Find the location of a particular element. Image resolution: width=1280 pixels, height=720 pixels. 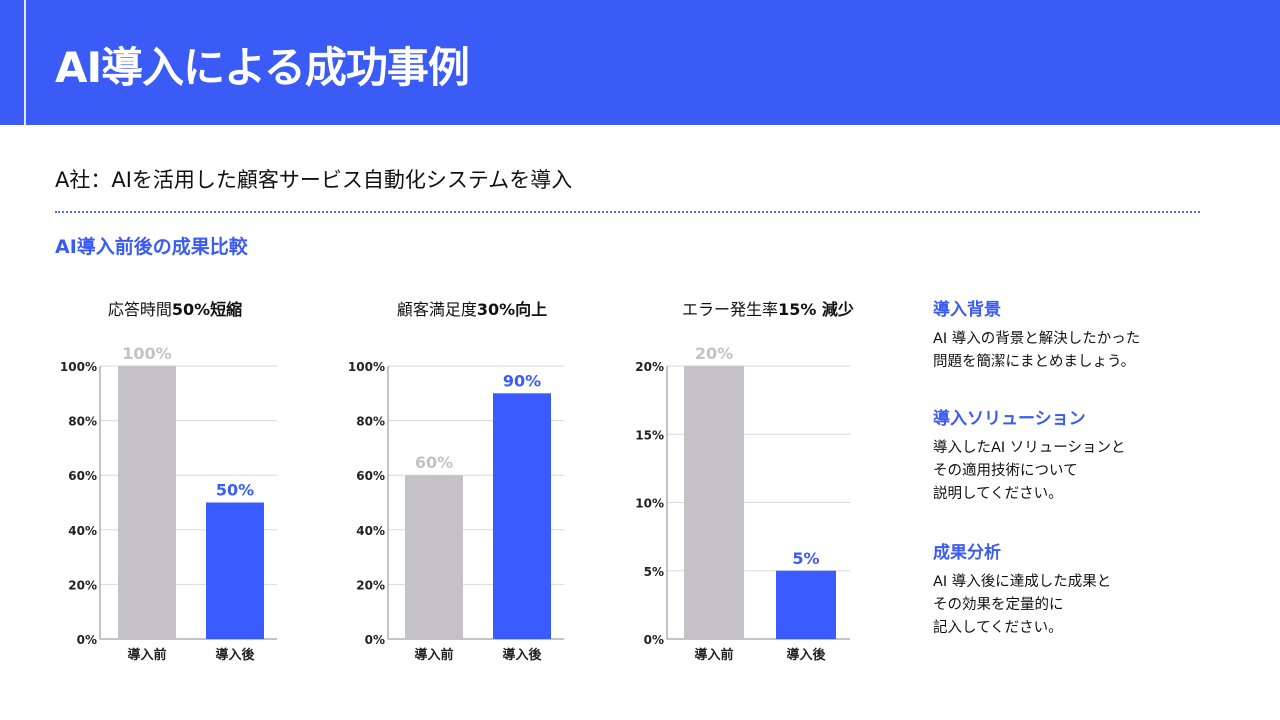

side-block-background: 導入背景 AI 導入の背景と解決したかった 問題を簡潔にまとめましょう。 is located at coordinates (1083, 334).